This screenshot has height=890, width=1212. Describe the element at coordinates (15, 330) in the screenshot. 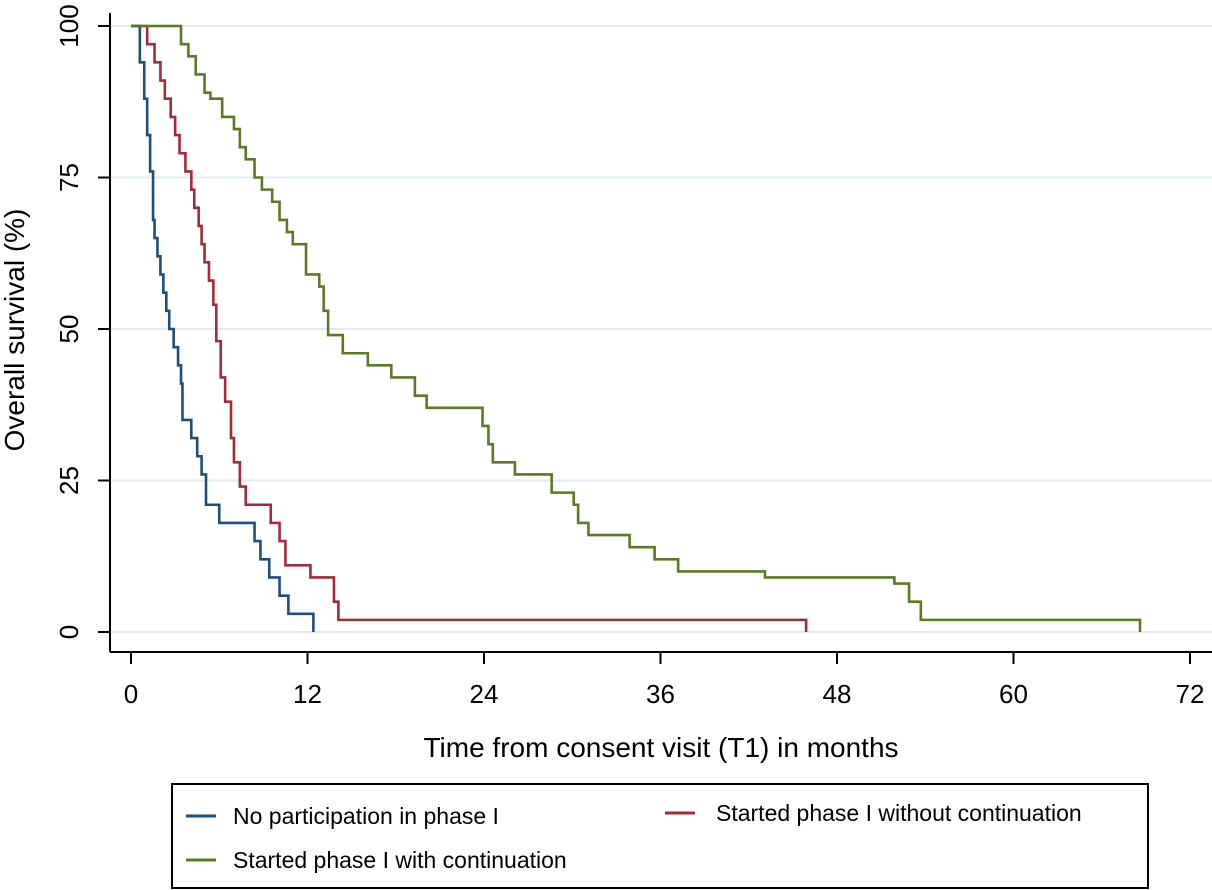

I see `y-axis-label: Overall survival (%)` at that location.